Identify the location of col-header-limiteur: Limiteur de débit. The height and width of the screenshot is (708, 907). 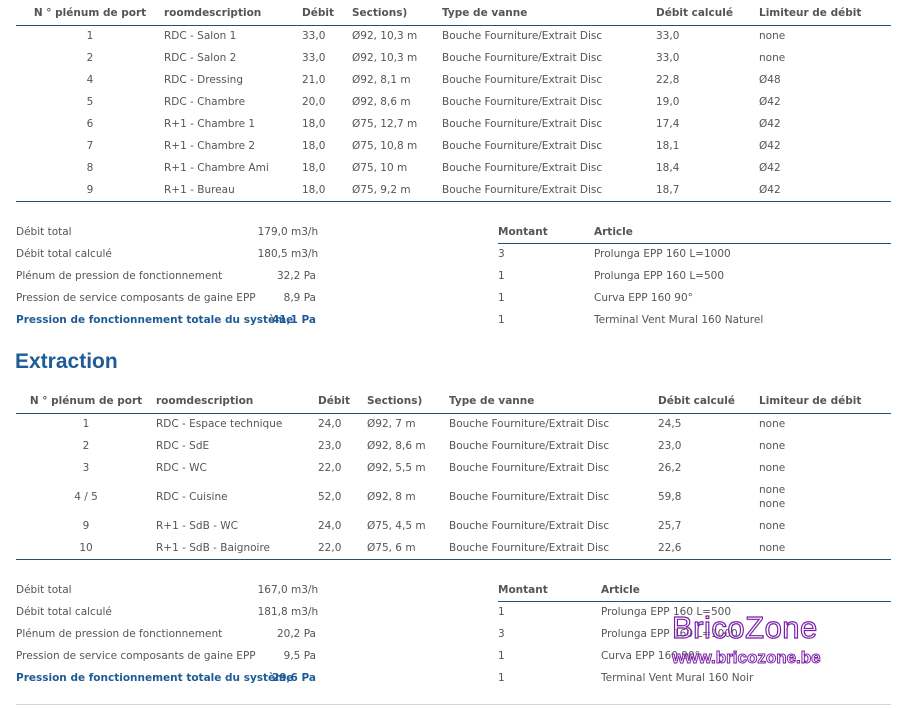
(825, 401).